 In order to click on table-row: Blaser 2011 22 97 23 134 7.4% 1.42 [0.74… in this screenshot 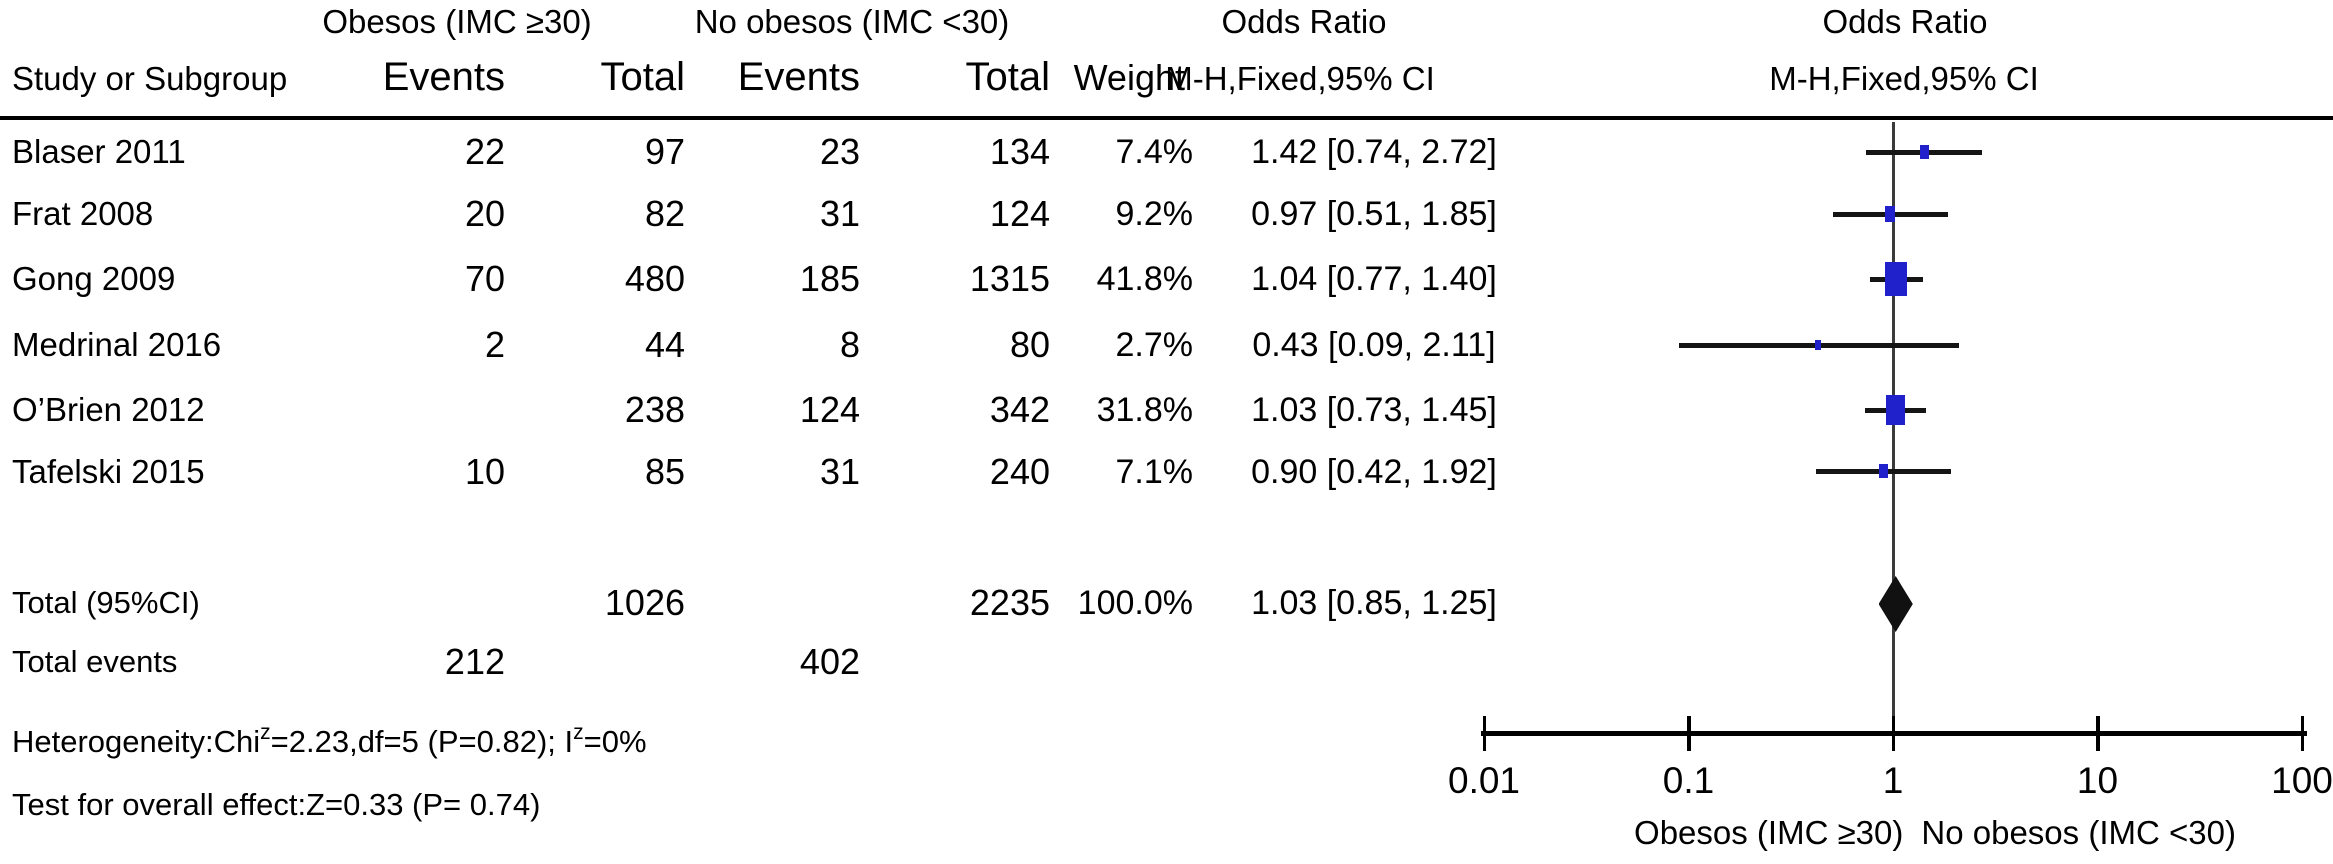, I will do `click(840, 151)`.